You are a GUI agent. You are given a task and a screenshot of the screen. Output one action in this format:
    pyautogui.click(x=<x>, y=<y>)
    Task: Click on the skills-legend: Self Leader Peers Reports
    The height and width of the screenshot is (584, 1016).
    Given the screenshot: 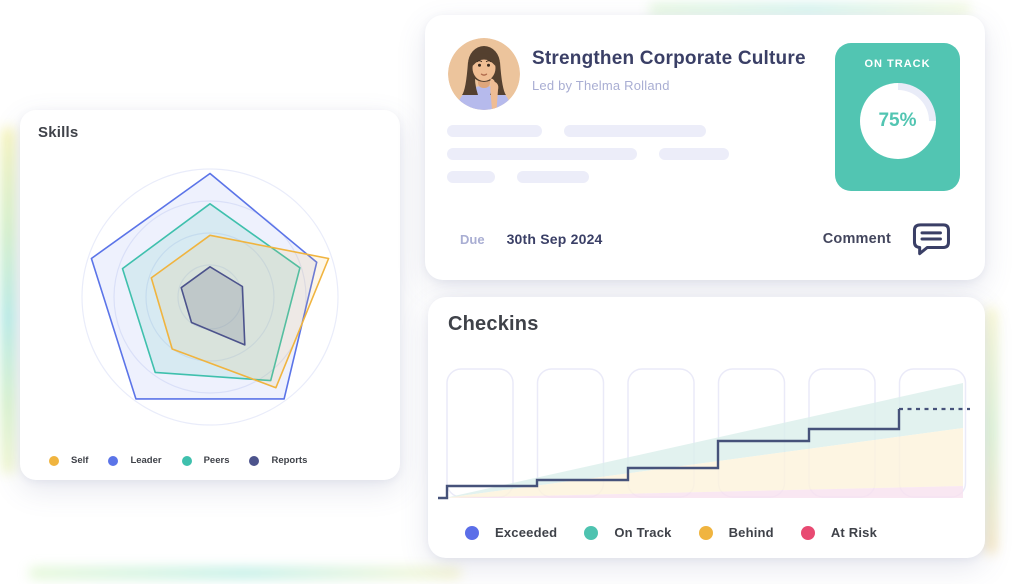 What is the action you would take?
    pyautogui.click(x=178, y=460)
    